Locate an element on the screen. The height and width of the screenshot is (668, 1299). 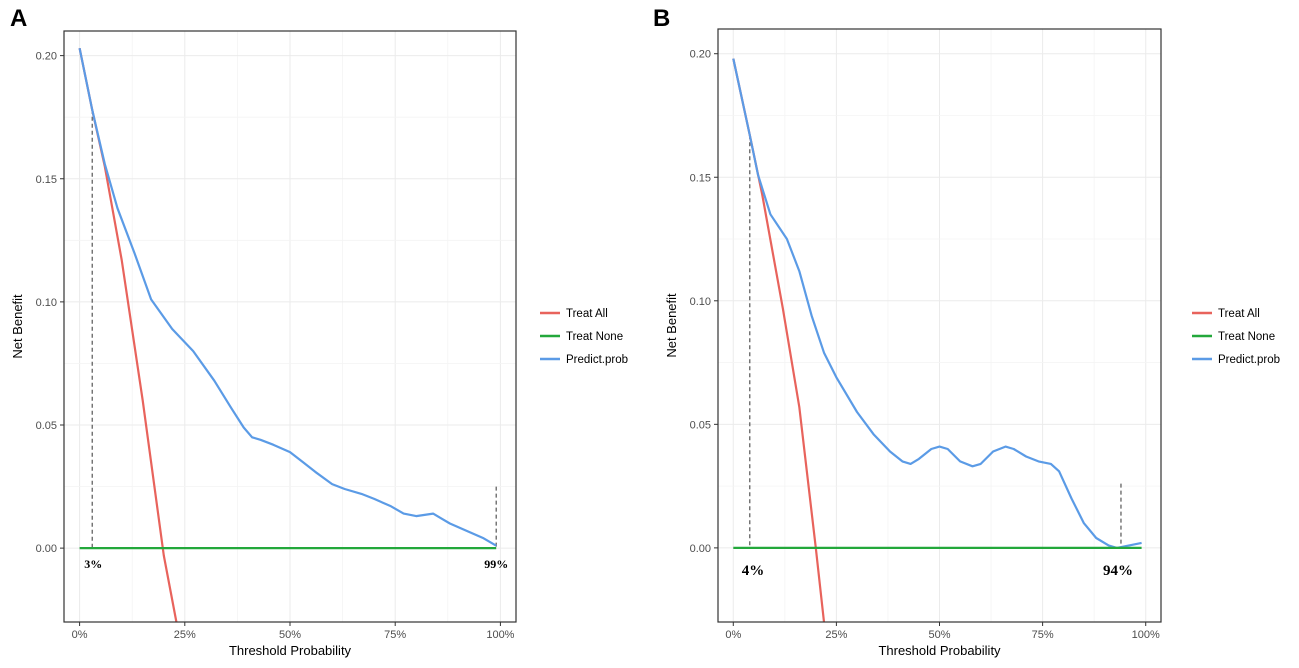
panel-label: A is located at coordinates (18, 18).